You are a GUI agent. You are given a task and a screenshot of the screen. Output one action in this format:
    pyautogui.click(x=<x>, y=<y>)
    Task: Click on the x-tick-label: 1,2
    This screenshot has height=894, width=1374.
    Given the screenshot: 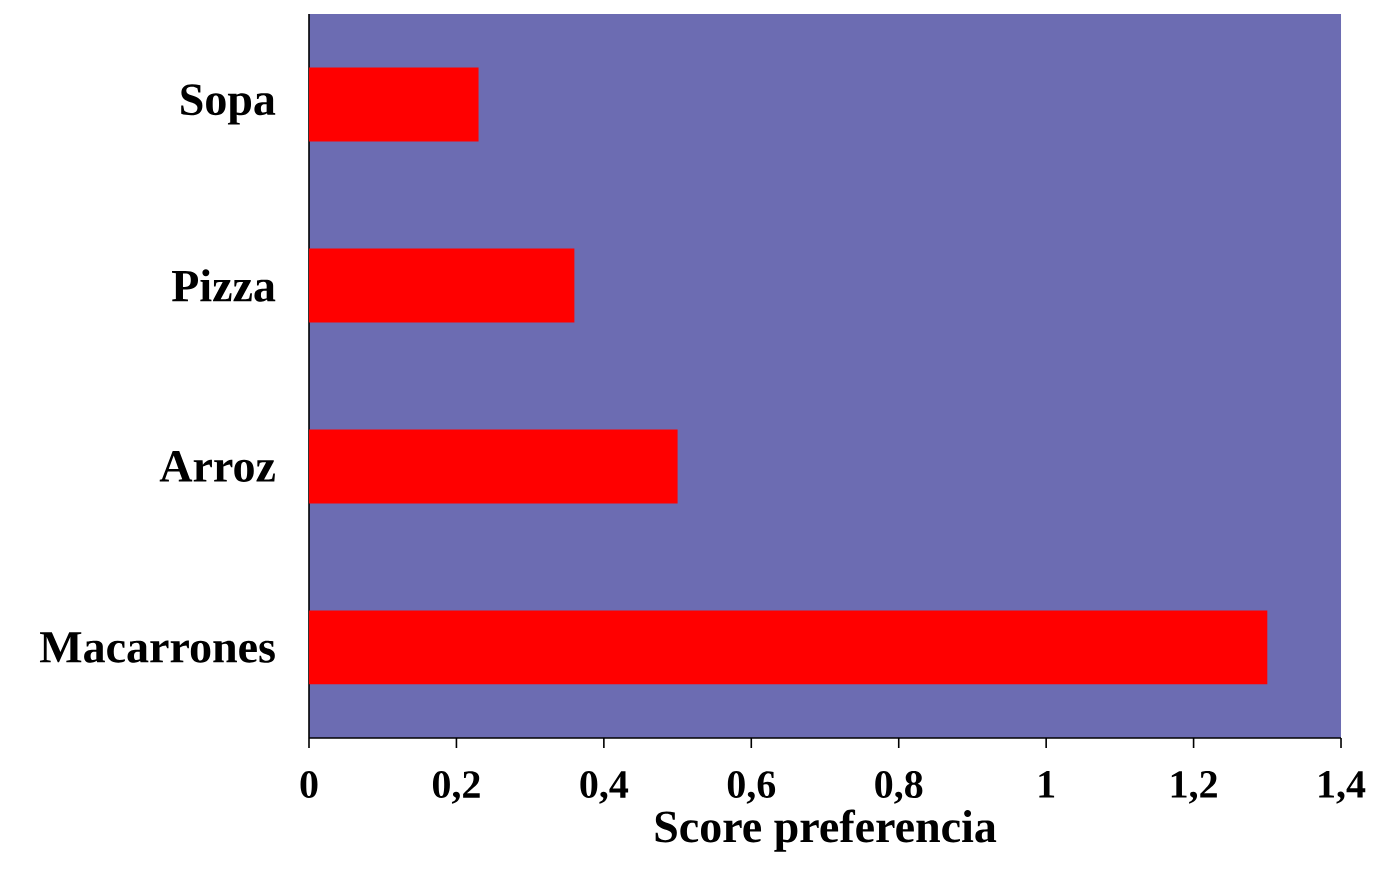 What is the action you would take?
    pyautogui.click(x=1194, y=787)
    